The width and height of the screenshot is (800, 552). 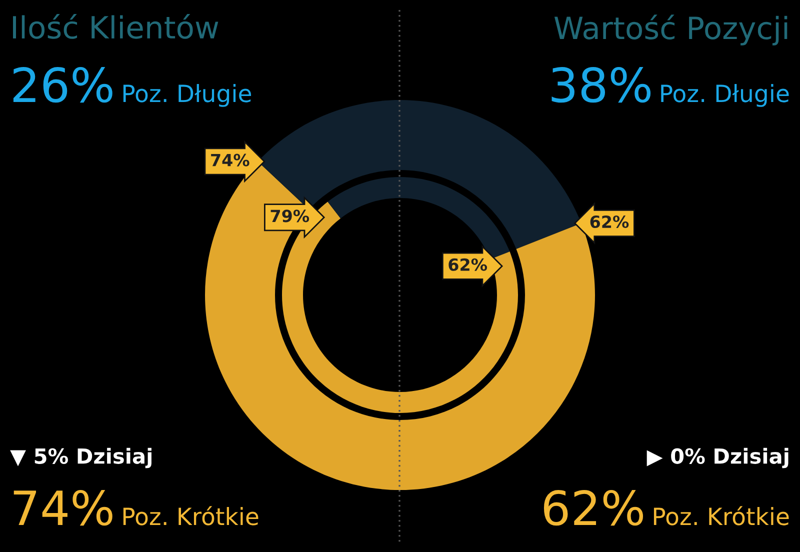 What do you see at coordinates (115, 26) in the screenshot?
I see `chart-title: Ilość Klientów` at bounding box center [115, 26].